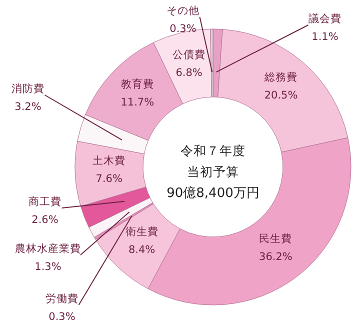  I want to click on slice-label: 商工費, so click(45, 201).